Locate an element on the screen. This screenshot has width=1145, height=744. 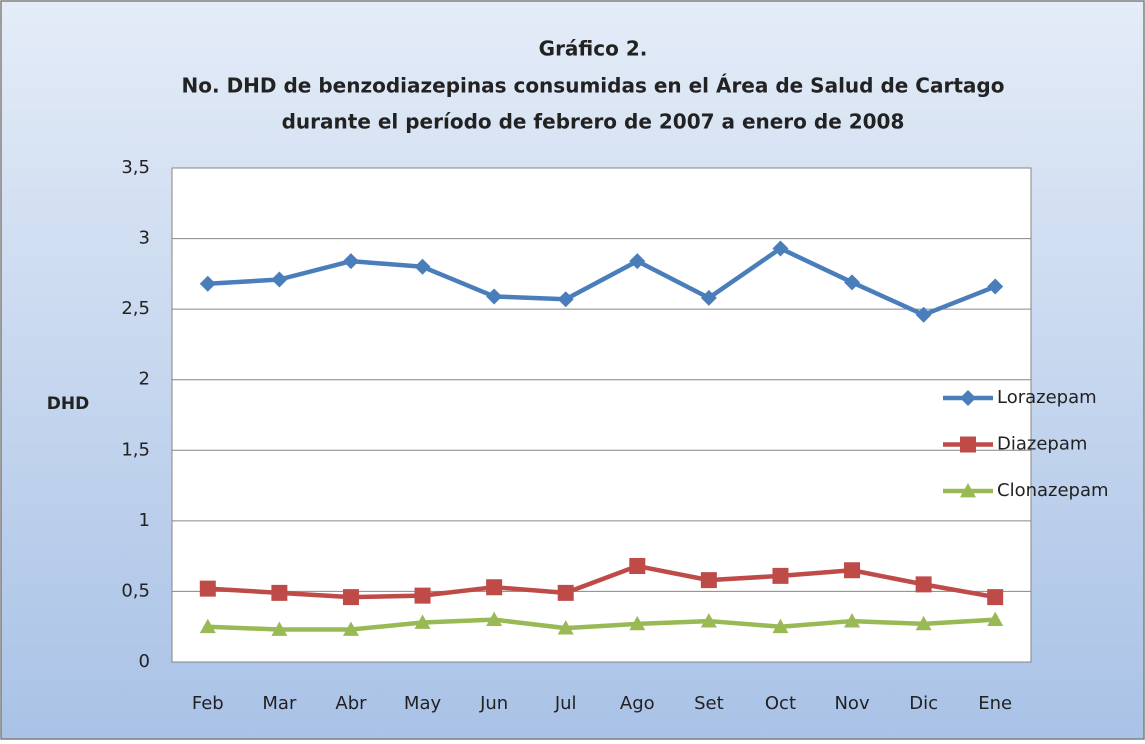
legend-label: Lorazepam is located at coordinates (1047, 397).